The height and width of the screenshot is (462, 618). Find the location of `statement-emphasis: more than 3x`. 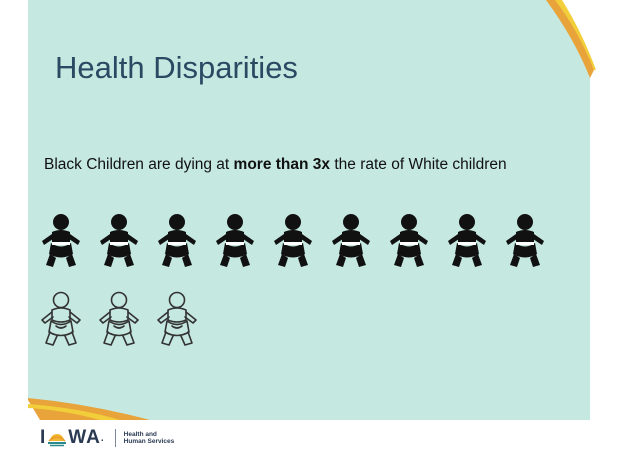

statement-emphasis: more than 3x is located at coordinates (282, 164).